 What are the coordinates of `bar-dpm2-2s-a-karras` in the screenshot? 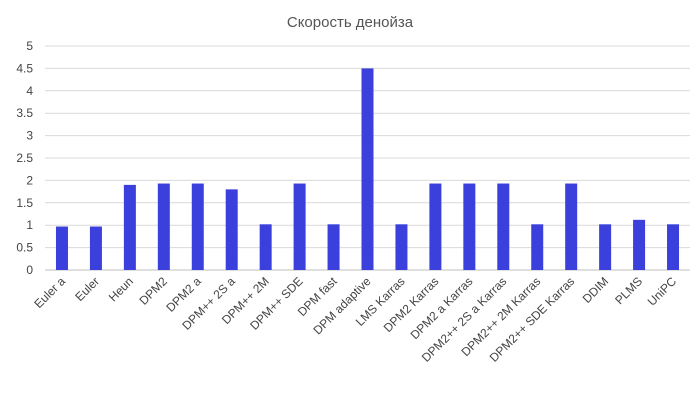 It's located at (503, 226).